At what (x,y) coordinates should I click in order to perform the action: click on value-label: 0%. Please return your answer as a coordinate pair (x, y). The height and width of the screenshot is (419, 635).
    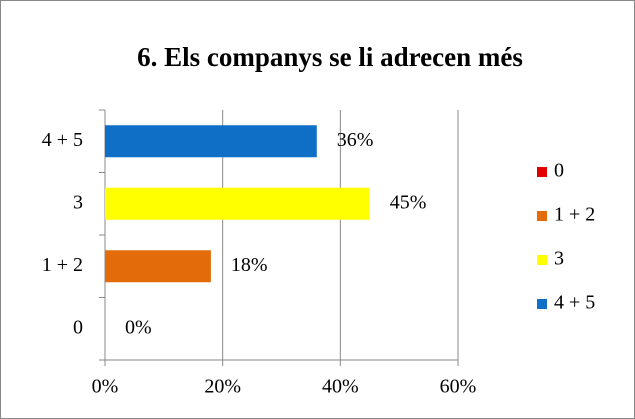
    Looking at the image, I should click on (138, 327).